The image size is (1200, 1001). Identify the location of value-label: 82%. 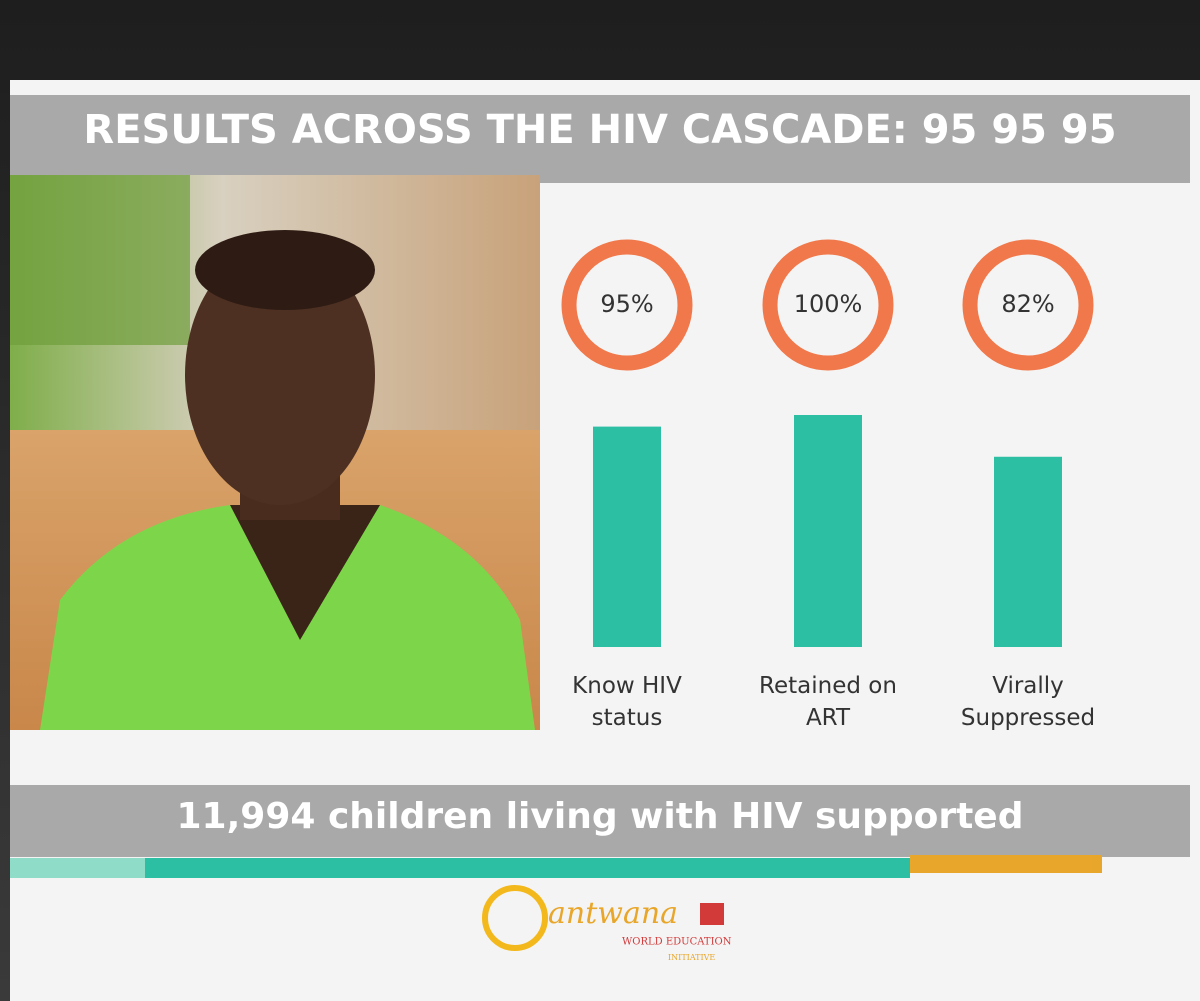
(1027, 304).